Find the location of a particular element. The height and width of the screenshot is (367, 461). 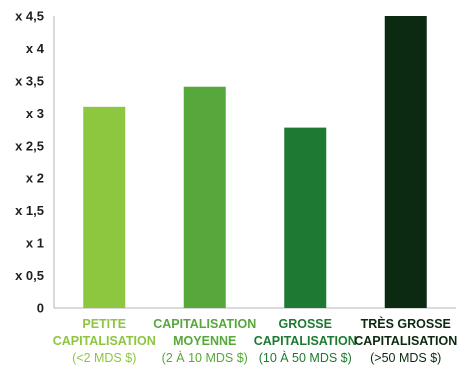

y-tick-label: x 0,5 is located at coordinates (29, 275).